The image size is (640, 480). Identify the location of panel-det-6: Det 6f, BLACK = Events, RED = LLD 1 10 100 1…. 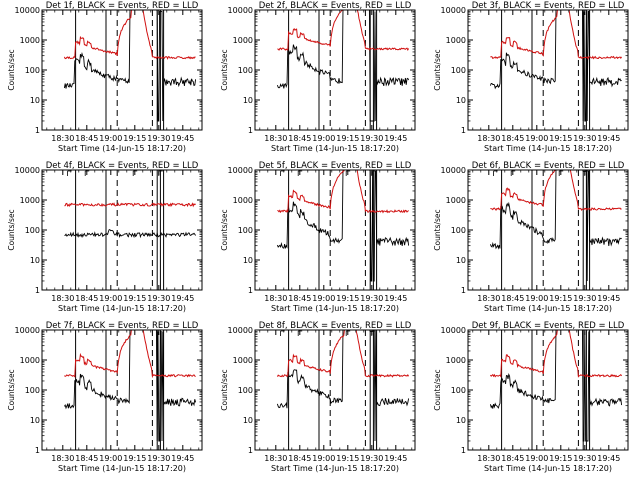
(531, 237).